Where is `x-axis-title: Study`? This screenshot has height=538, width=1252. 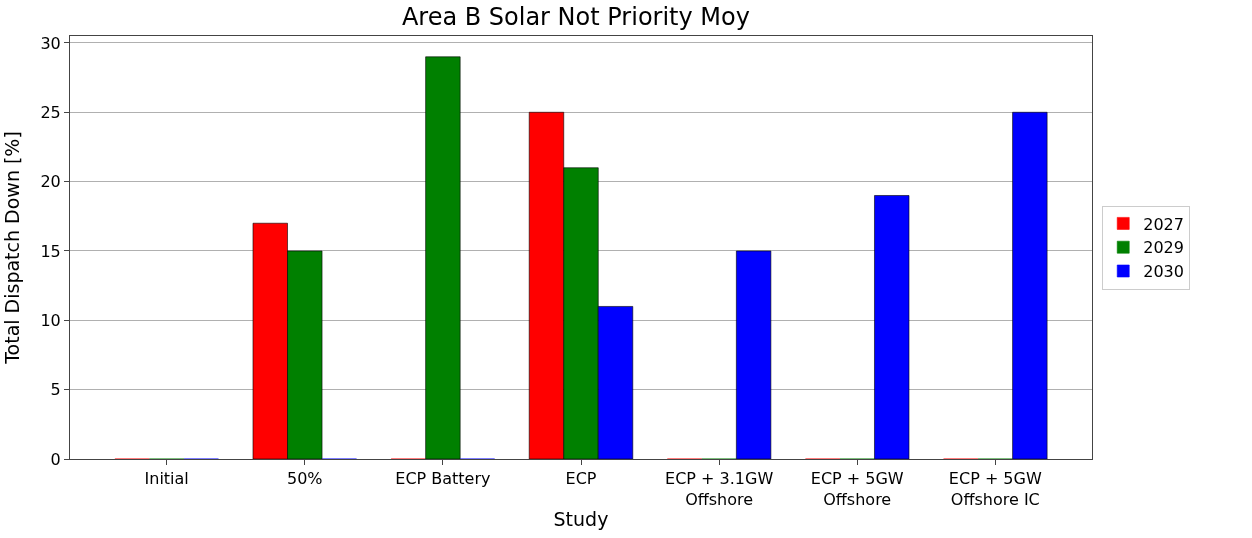
x-axis-title: Study is located at coordinates (581, 518).